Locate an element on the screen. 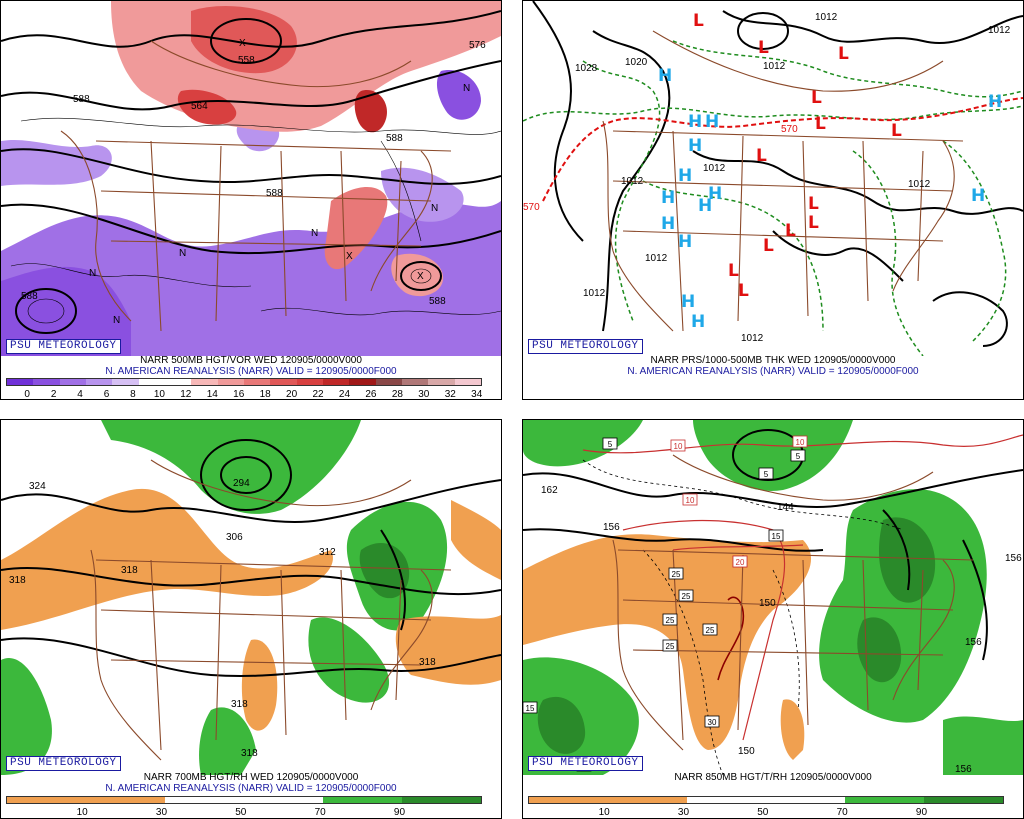  vorticity-colorbar-ticks: 0 2 4 6 8 10 12 14 16 18 20 22 24 26 28 30 32 34 is located at coordinates (244, 394).